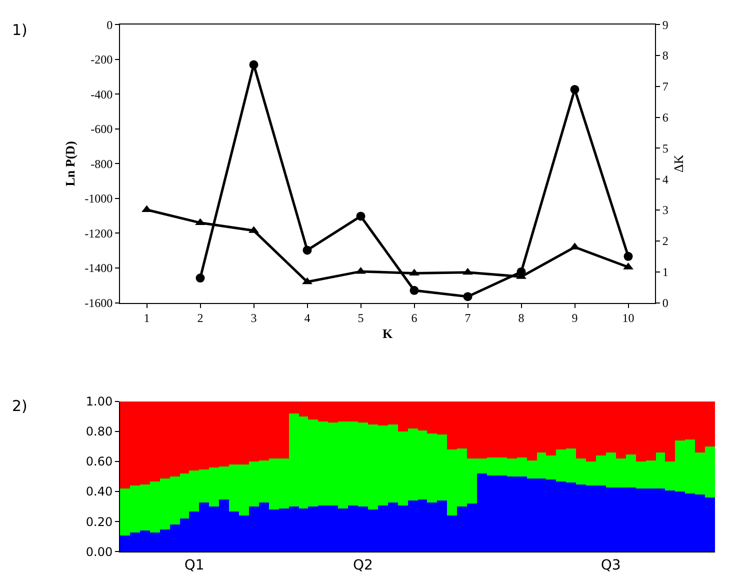 The width and height of the screenshot is (729, 586). I want to click on y2-tick-label: 3, so click(665, 210).